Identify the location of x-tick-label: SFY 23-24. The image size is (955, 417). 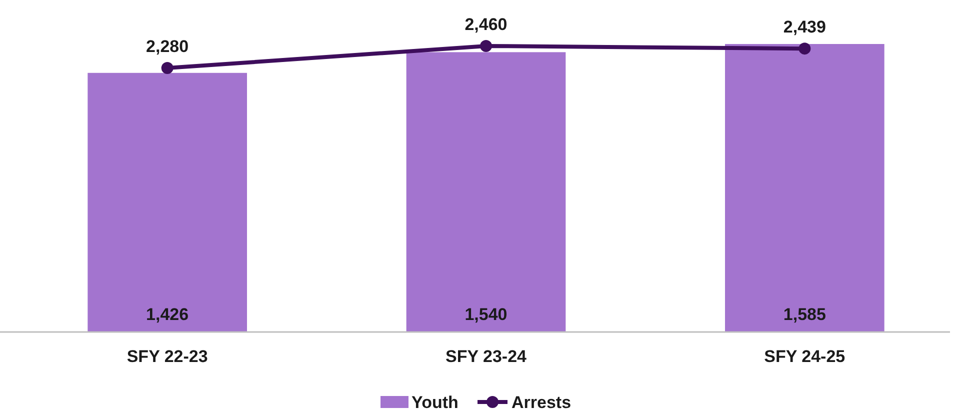
(487, 356).